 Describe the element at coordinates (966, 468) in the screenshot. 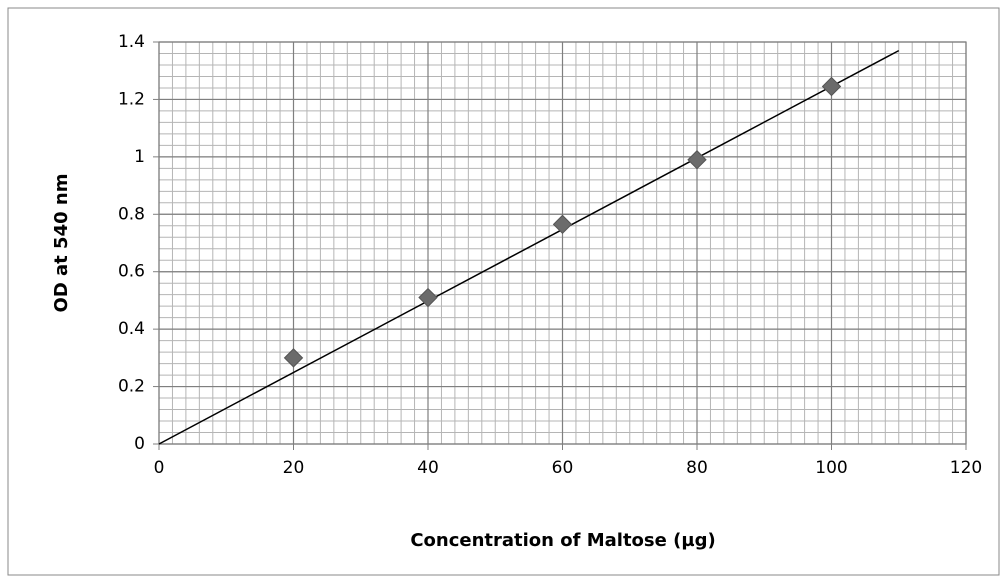

I see `x-tick-label: 120` at that location.